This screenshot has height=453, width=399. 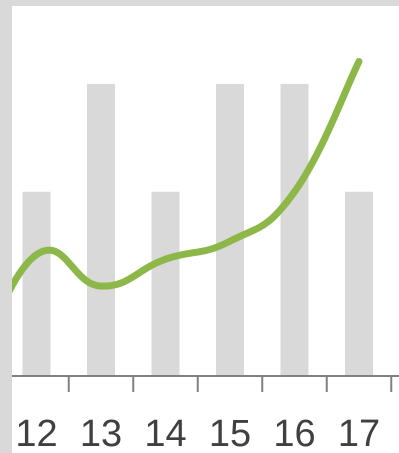 What do you see at coordinates (359, 433) in the screenshot?
I see `x-tick-label-17: 17` at bounding box center [359, 433].